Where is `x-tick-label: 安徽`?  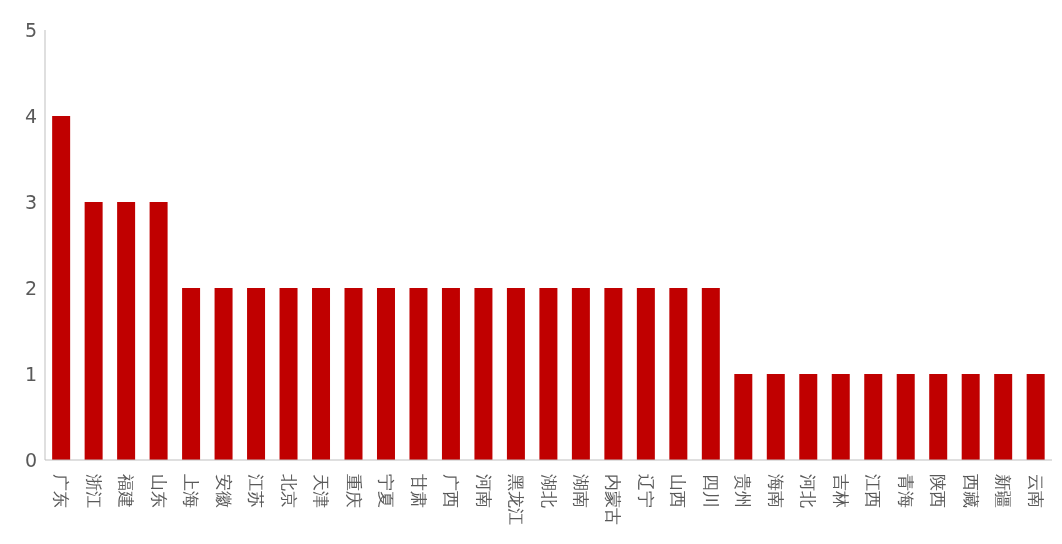 x-tick-label: 安徽 is located at coordinates (223, 491).